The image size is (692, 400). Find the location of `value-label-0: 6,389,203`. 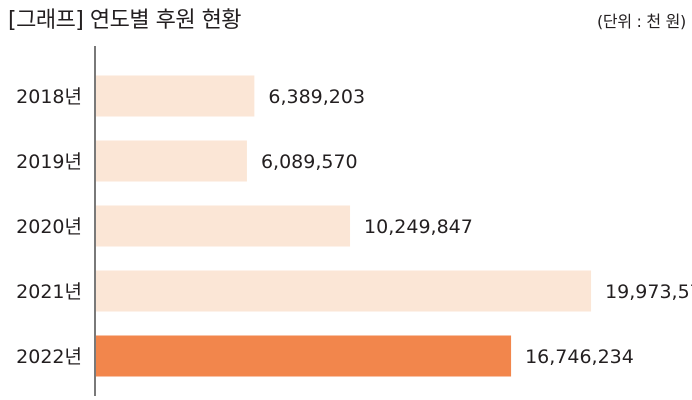

value-label-0: 6,389,203 is located at coordinates (316, 97).